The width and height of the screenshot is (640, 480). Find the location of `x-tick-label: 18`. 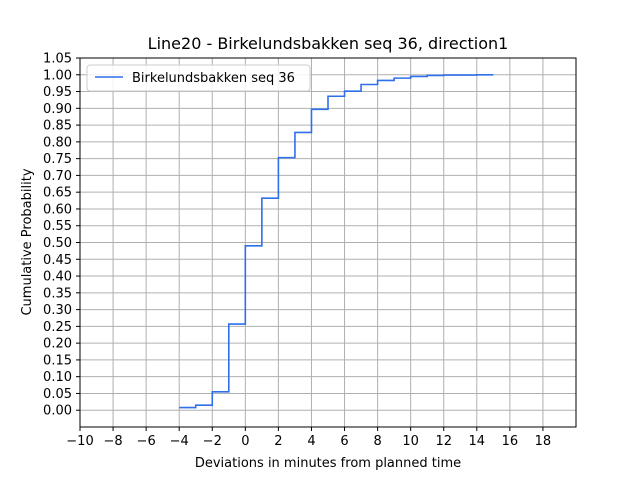

x-tick-label: 18 is located at coordinates (543, 441).